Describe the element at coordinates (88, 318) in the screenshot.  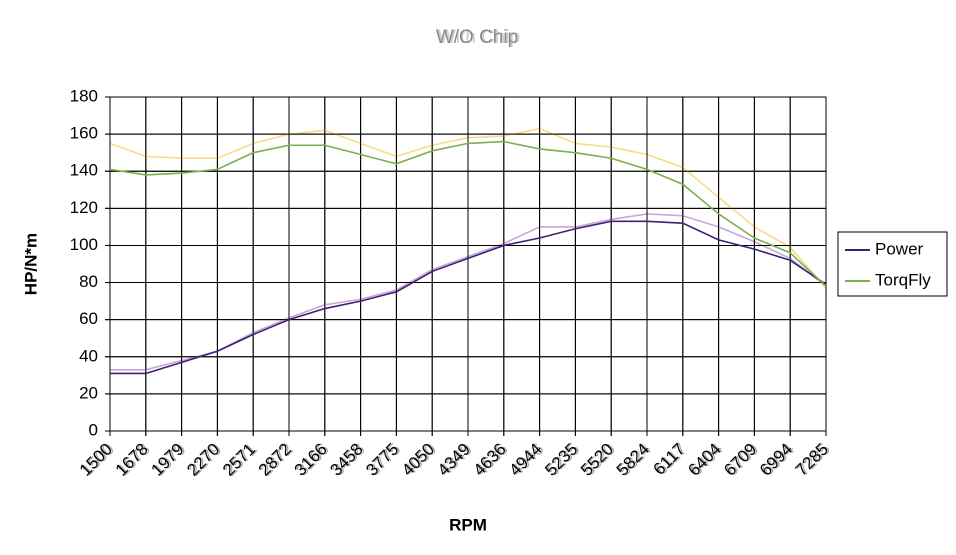
I see `y-tick-label: 60` at that location.